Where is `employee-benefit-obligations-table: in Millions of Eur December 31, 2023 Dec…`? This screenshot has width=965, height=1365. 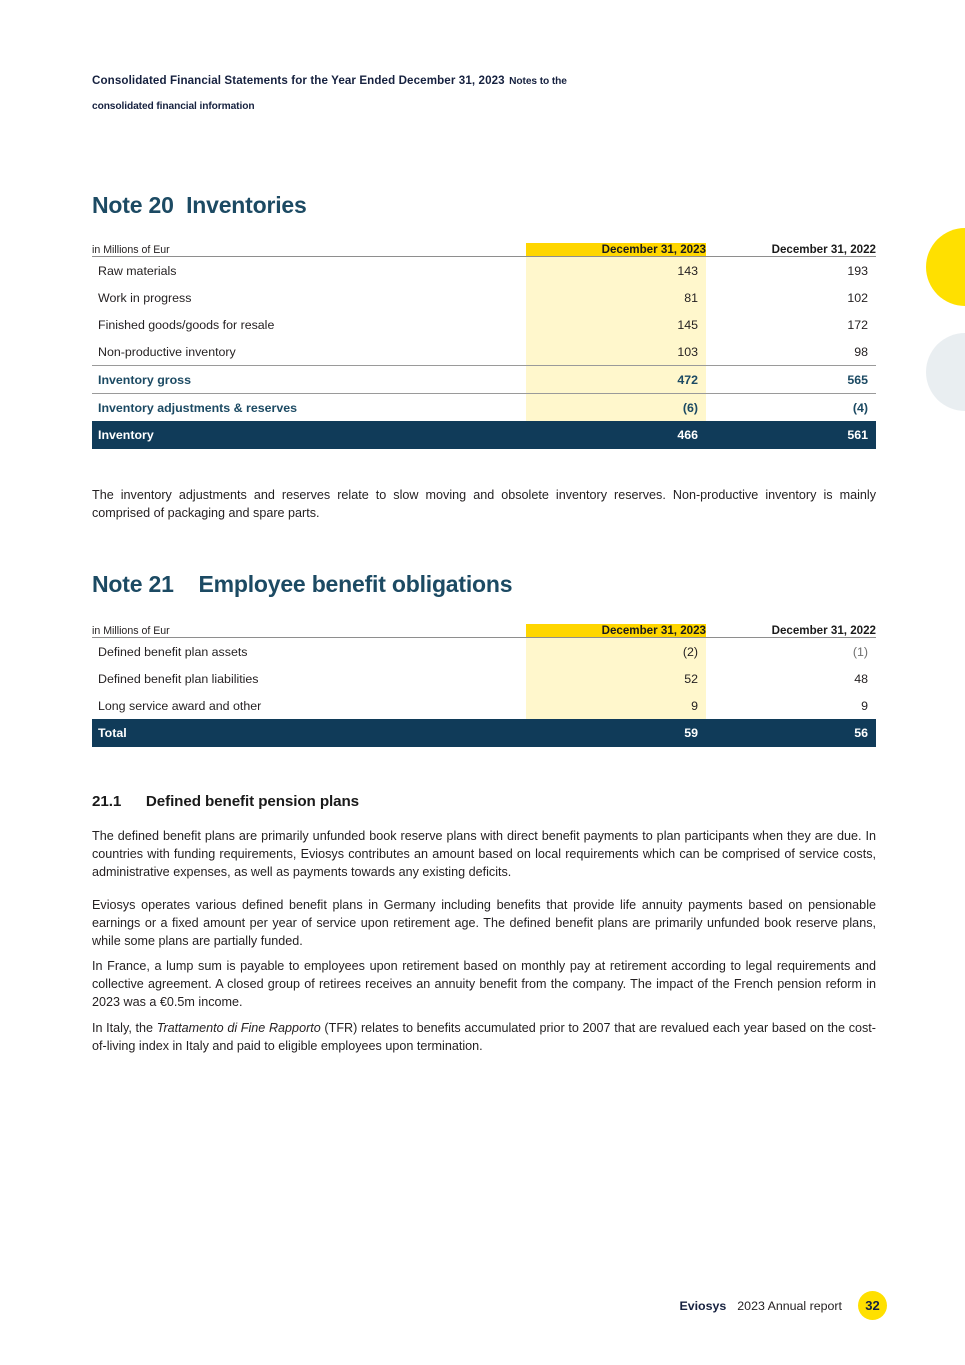
employee-benefit-obligations-table: in Millions of Eur December 31, 2023 Dec… is located at coordinates (484, 688).